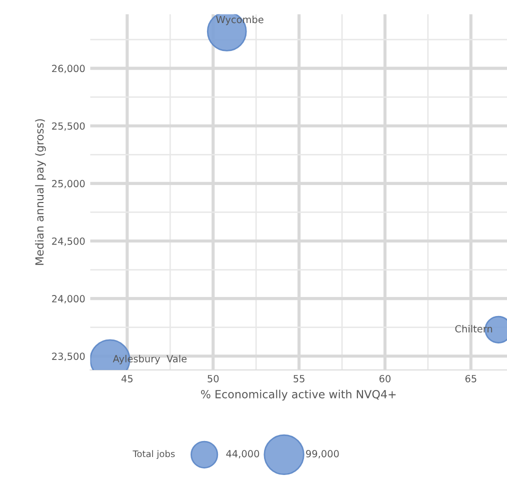  Describe the element at coordinates (68, 299) in the screenshot. I see `y-tick-label: 24,000` at that location.